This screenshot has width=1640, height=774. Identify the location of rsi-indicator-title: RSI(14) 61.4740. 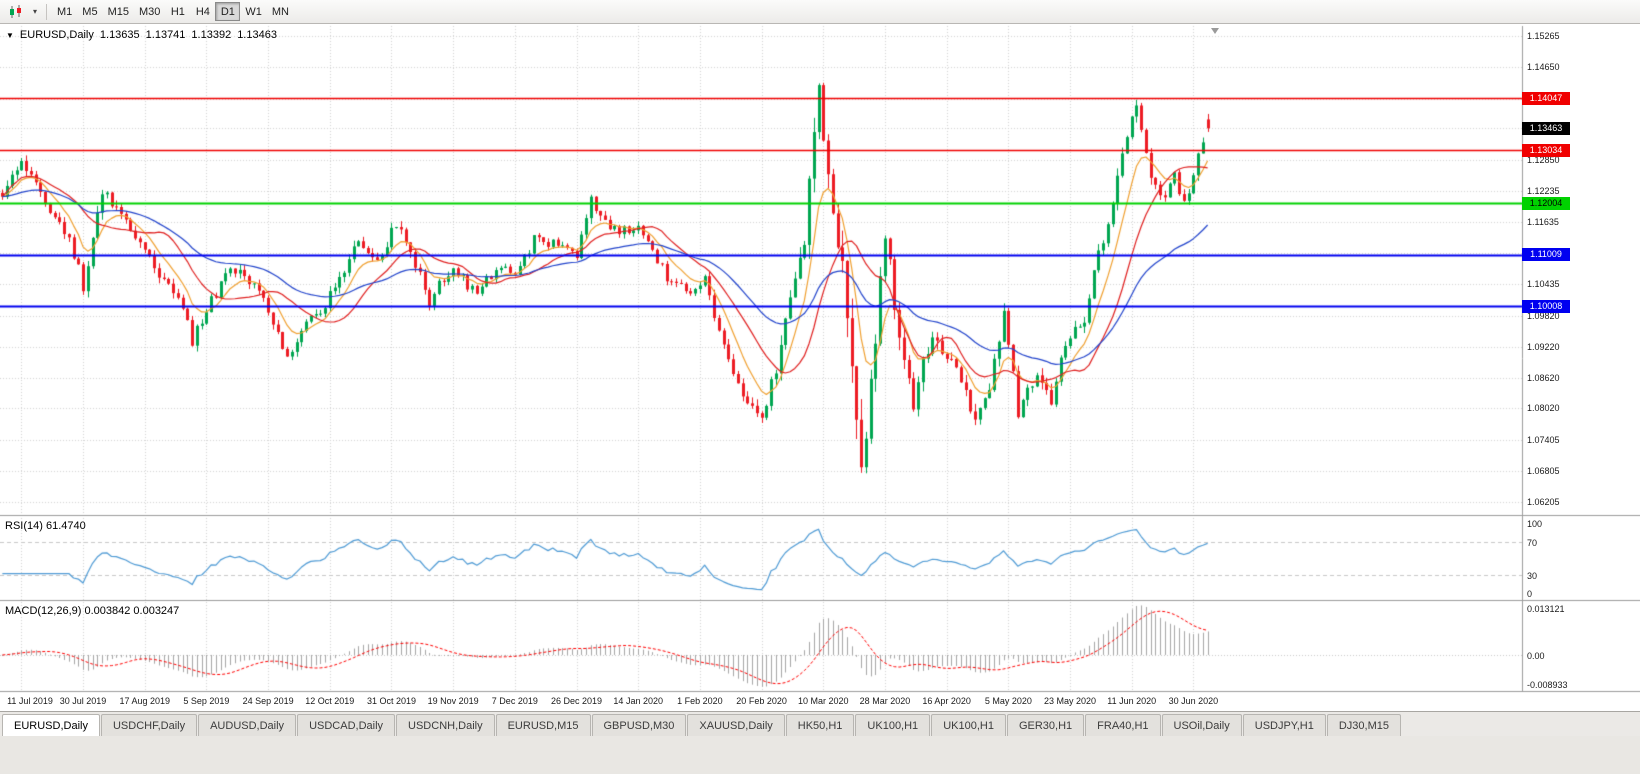
(45, 526).